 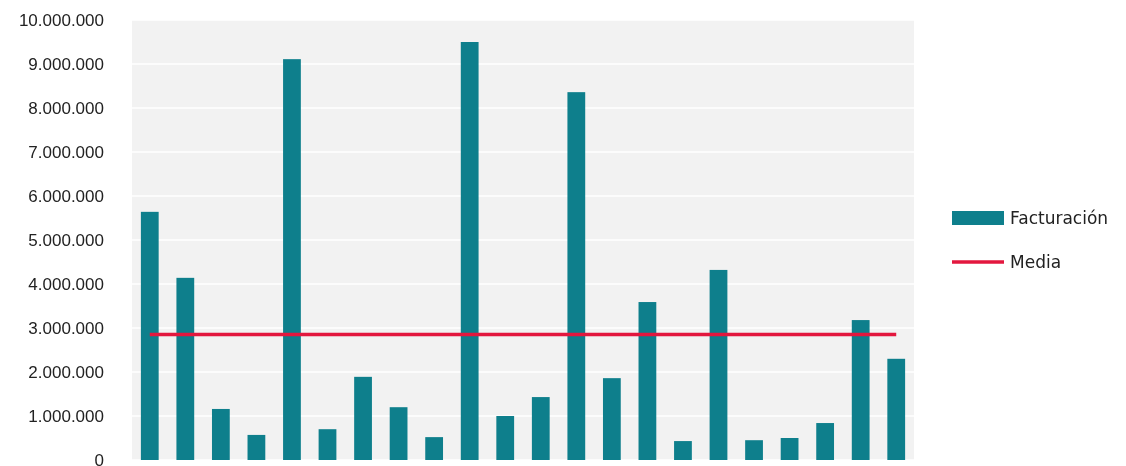 What do you see at coordinates (66, 328) in the screenshot?
I see `y-tick-label: 3.000.000` at bounding box center [66, 328].